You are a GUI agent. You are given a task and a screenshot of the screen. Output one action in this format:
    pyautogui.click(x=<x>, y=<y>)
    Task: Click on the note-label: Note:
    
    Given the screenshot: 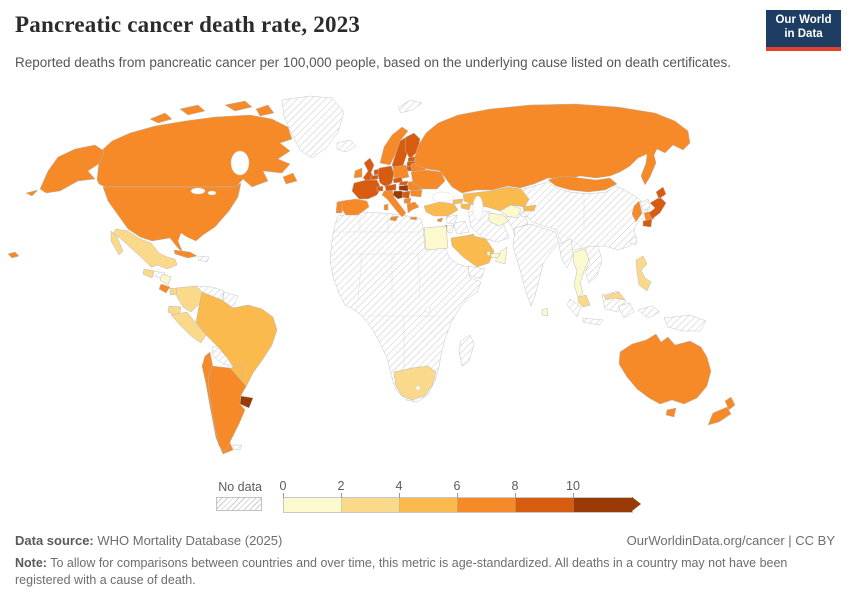 What is the action you would take?
    pyautogui.click(x=31, y=563)
    